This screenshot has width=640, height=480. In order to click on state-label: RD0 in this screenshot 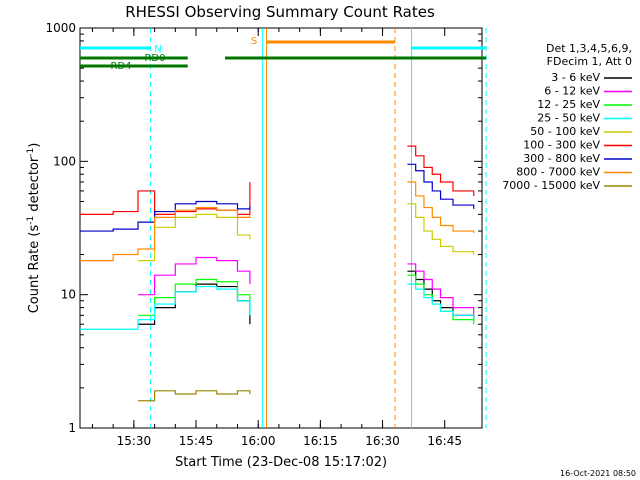, I will do `click(154, 58)`.